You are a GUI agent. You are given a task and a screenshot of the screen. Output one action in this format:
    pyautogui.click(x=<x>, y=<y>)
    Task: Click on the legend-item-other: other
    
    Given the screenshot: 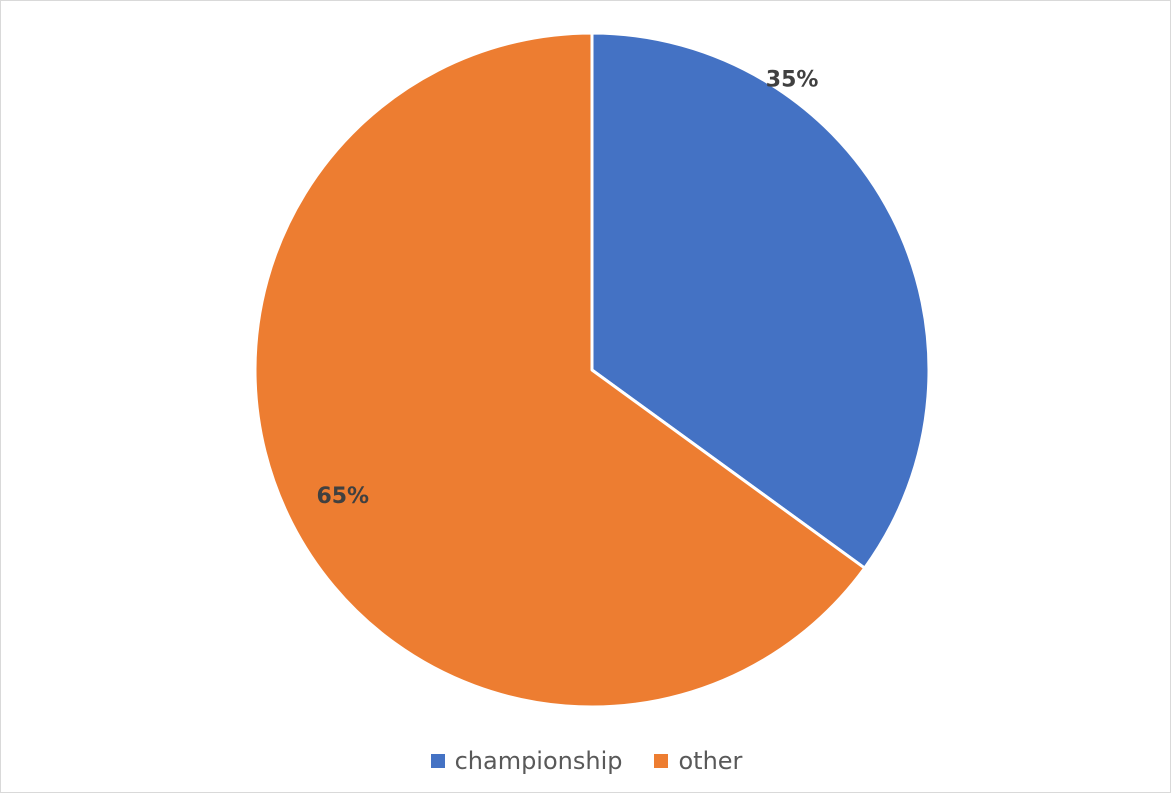 What is the action you would take?
    pyautogui.click(x=698, y=761)
    